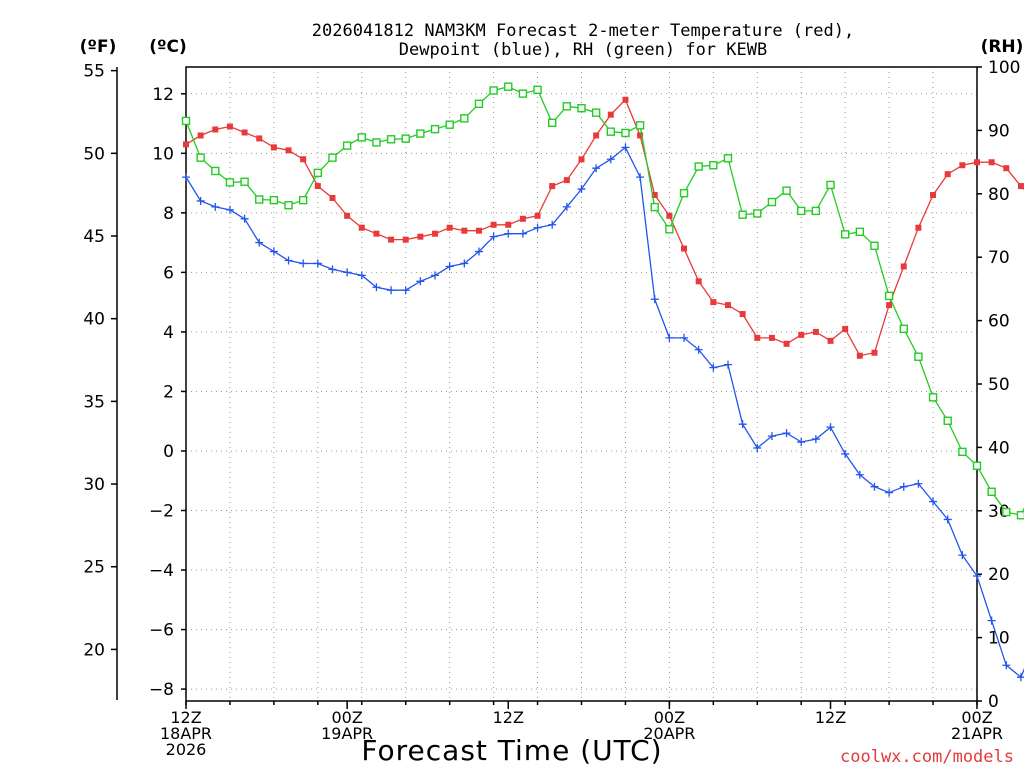 This screenshot has width=1024, height=768. What do you see at coordinates (999, 639) in the screenshot?
I see `rh-tick-label: 10` at bounding box center [999, 639].